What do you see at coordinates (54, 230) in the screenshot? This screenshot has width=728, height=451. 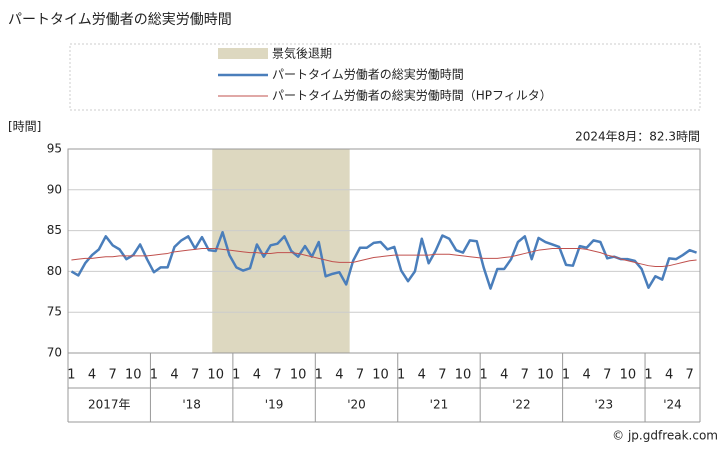 I see `y-tick-label: 85` at bounding box center [54, 230].